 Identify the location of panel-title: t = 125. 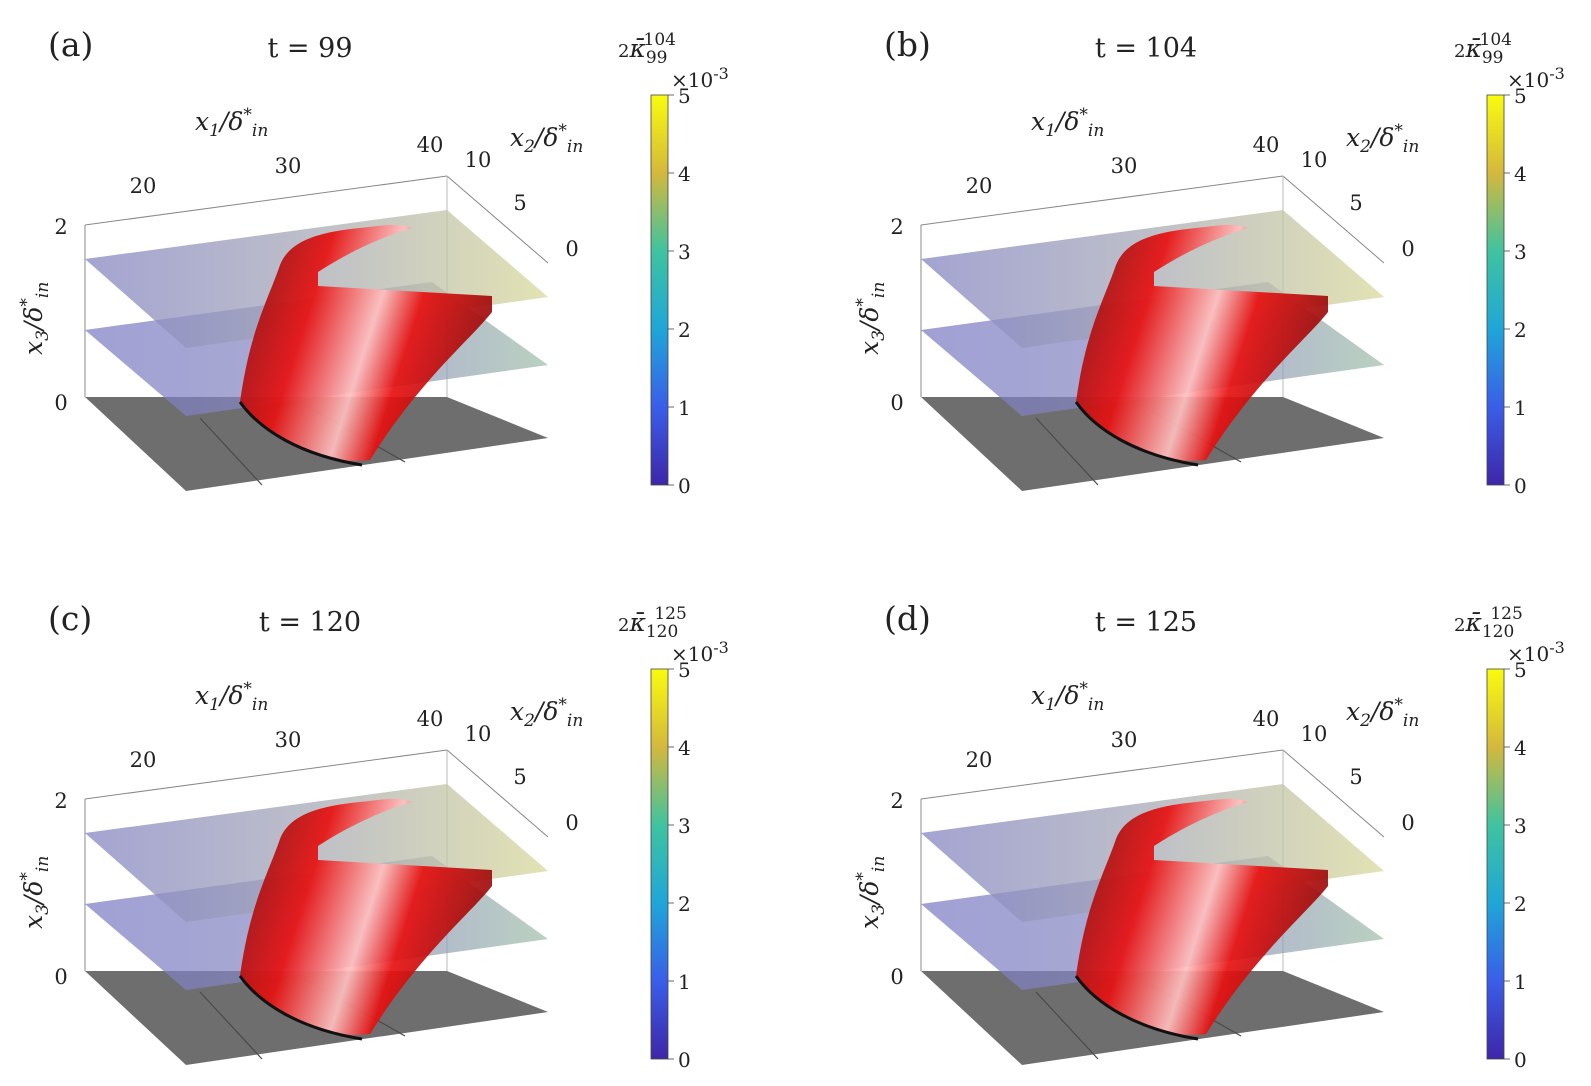
(1146, 622).